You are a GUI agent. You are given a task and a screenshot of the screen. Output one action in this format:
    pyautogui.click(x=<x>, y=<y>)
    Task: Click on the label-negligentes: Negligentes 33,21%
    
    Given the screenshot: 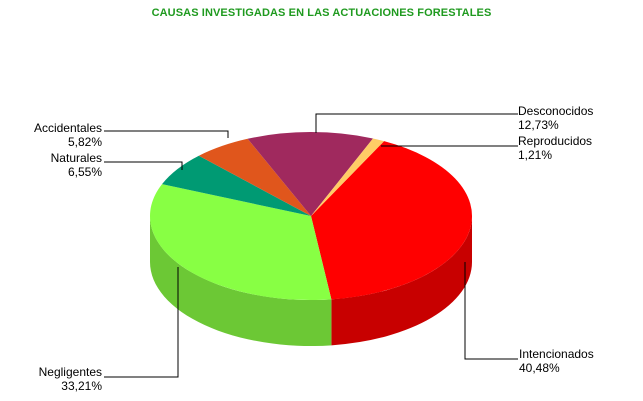 What is the action you would take?
    pyautogui.click(x=61, y=379)
    